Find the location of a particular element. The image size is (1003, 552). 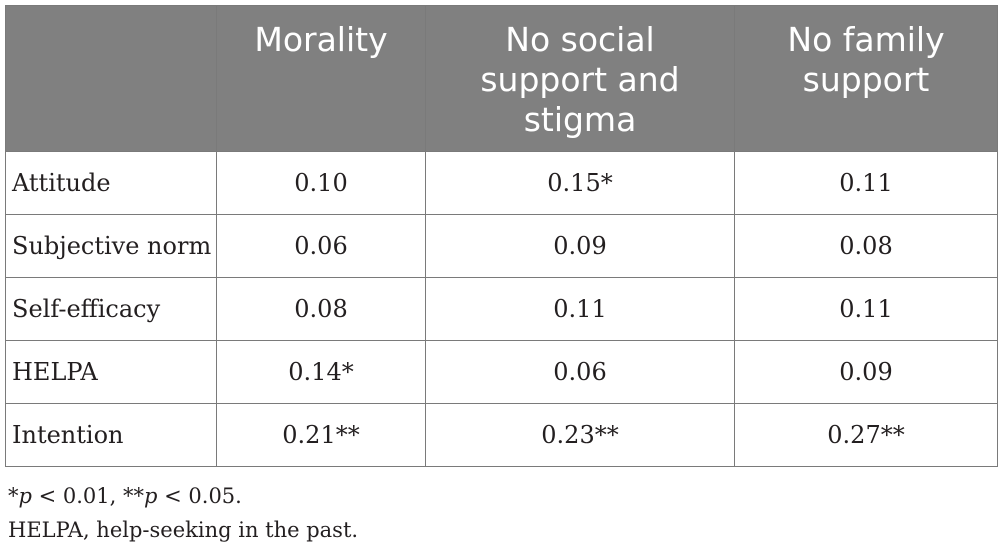

header-text-line: stigma is located at coordinates (580, 119).